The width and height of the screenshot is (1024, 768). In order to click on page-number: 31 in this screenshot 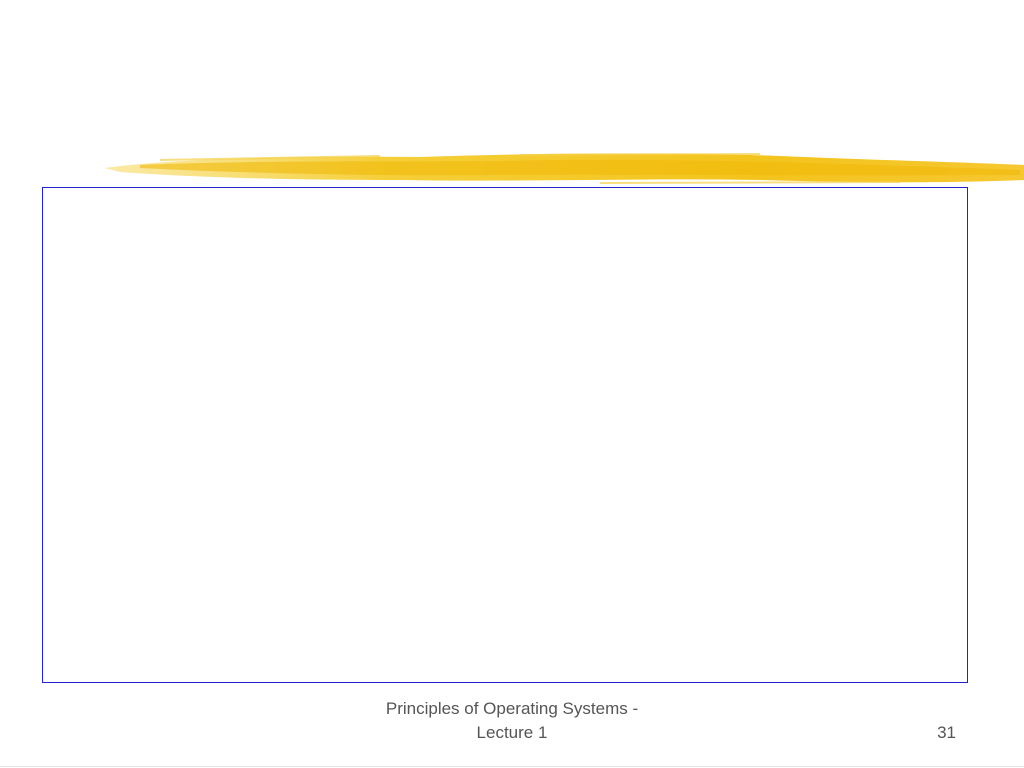, I will do `click(946, 732)`.